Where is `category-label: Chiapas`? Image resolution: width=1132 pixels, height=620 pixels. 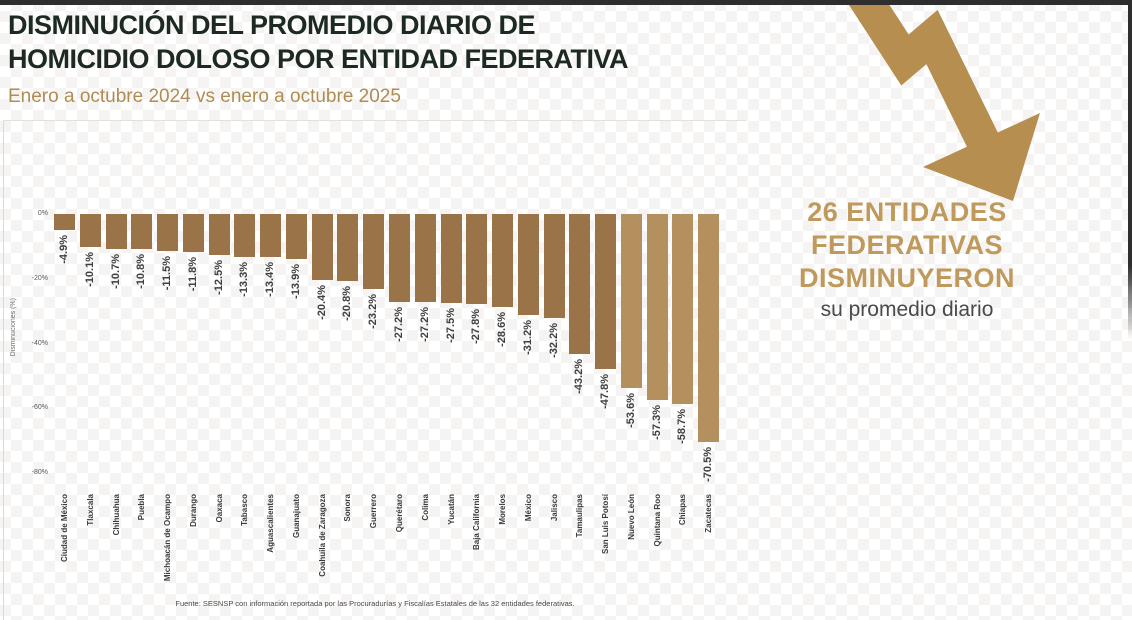 category-label: Chiapas is located at coordinates (683, 510).